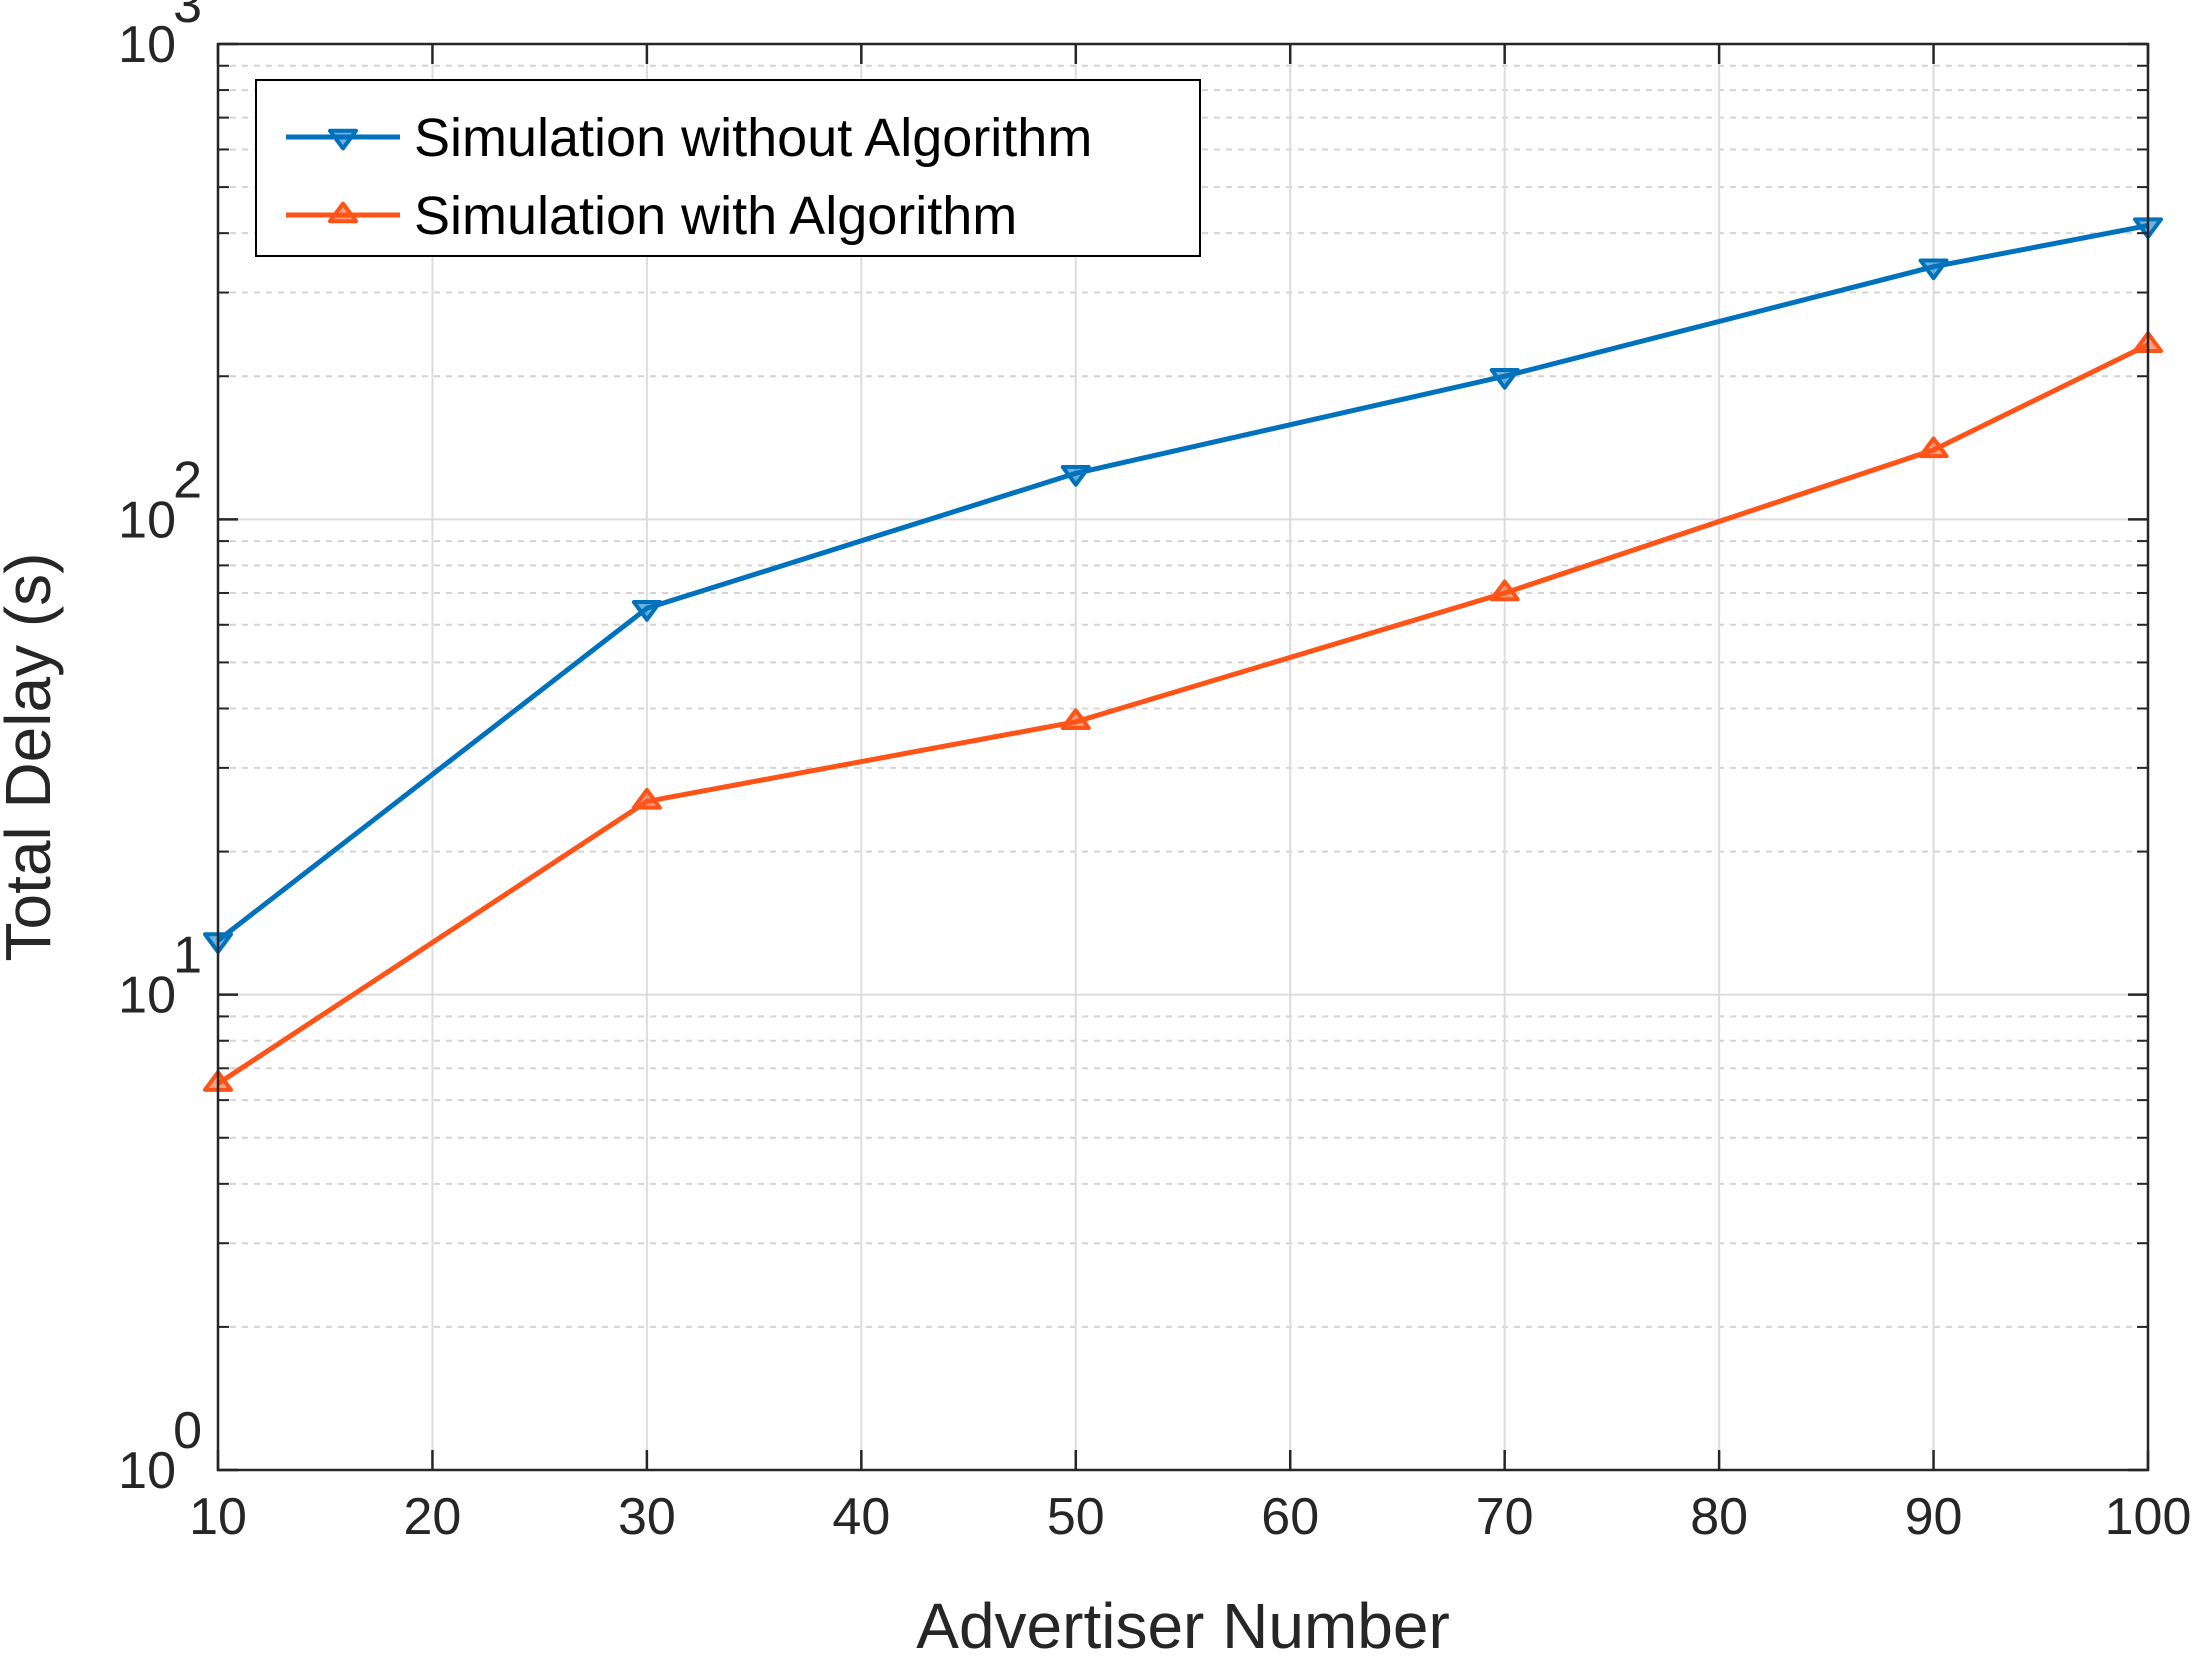 Image resolution: width=2205 pixels, height=1661 pixels. Describe the element at coordinates (1076, 1517) in the screenshot. I see `x-tick-label: 50` at that location.